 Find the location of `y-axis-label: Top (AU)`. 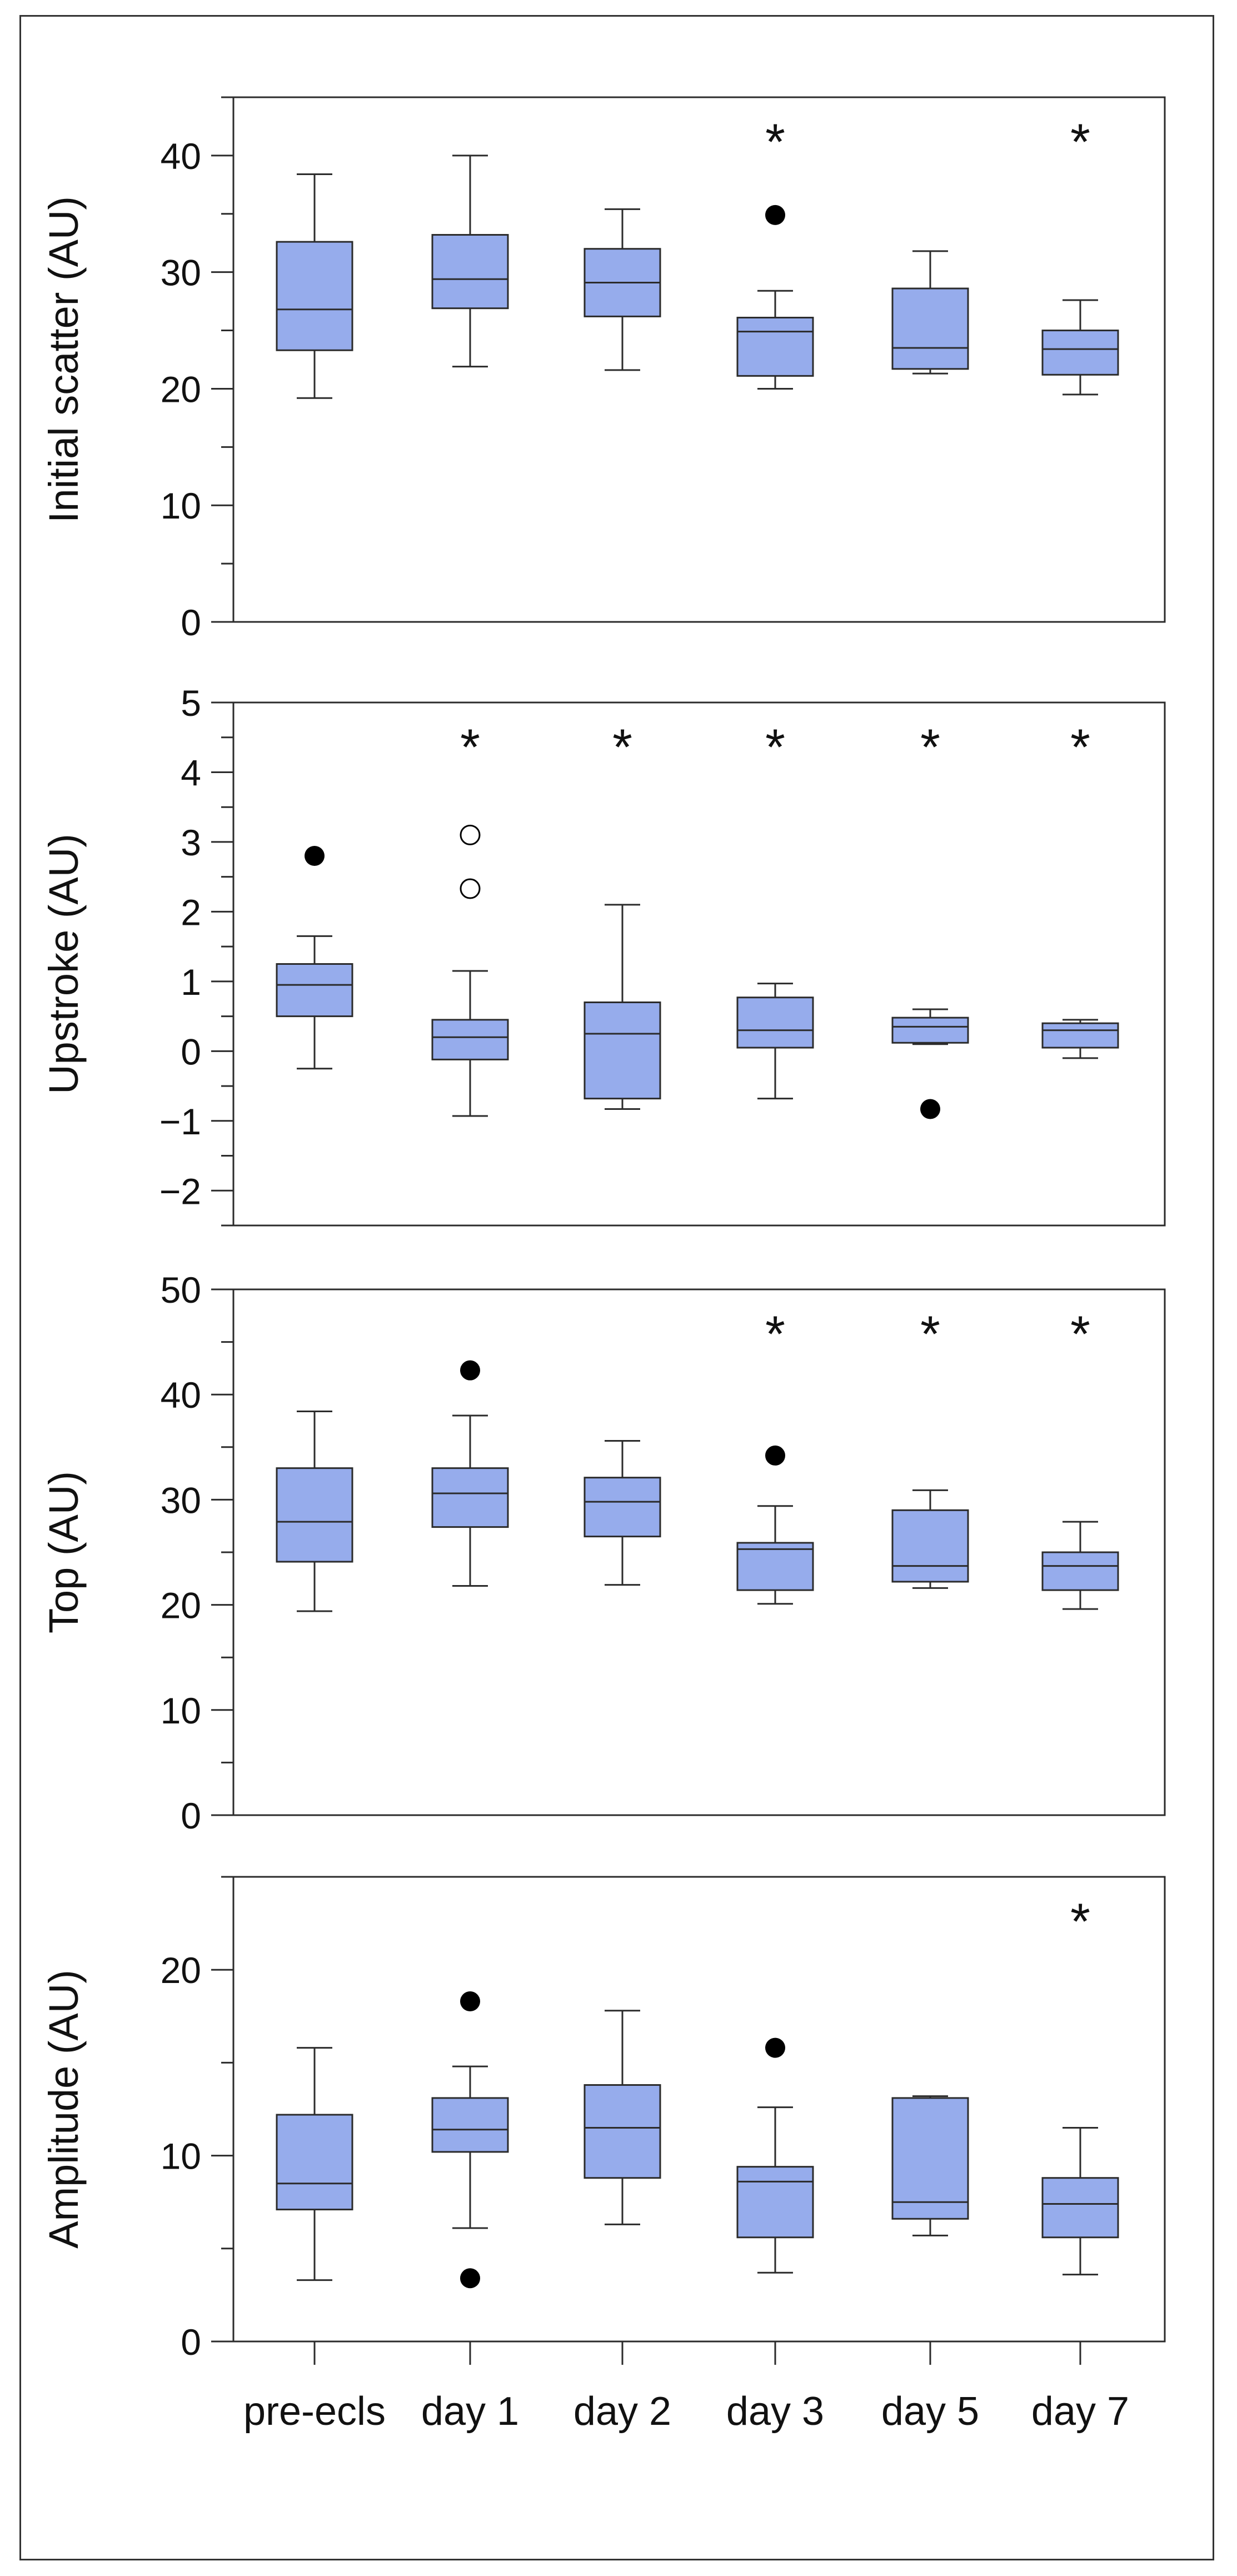

y-axis-label: Top (AU) is located at coordinates (64, 1552).